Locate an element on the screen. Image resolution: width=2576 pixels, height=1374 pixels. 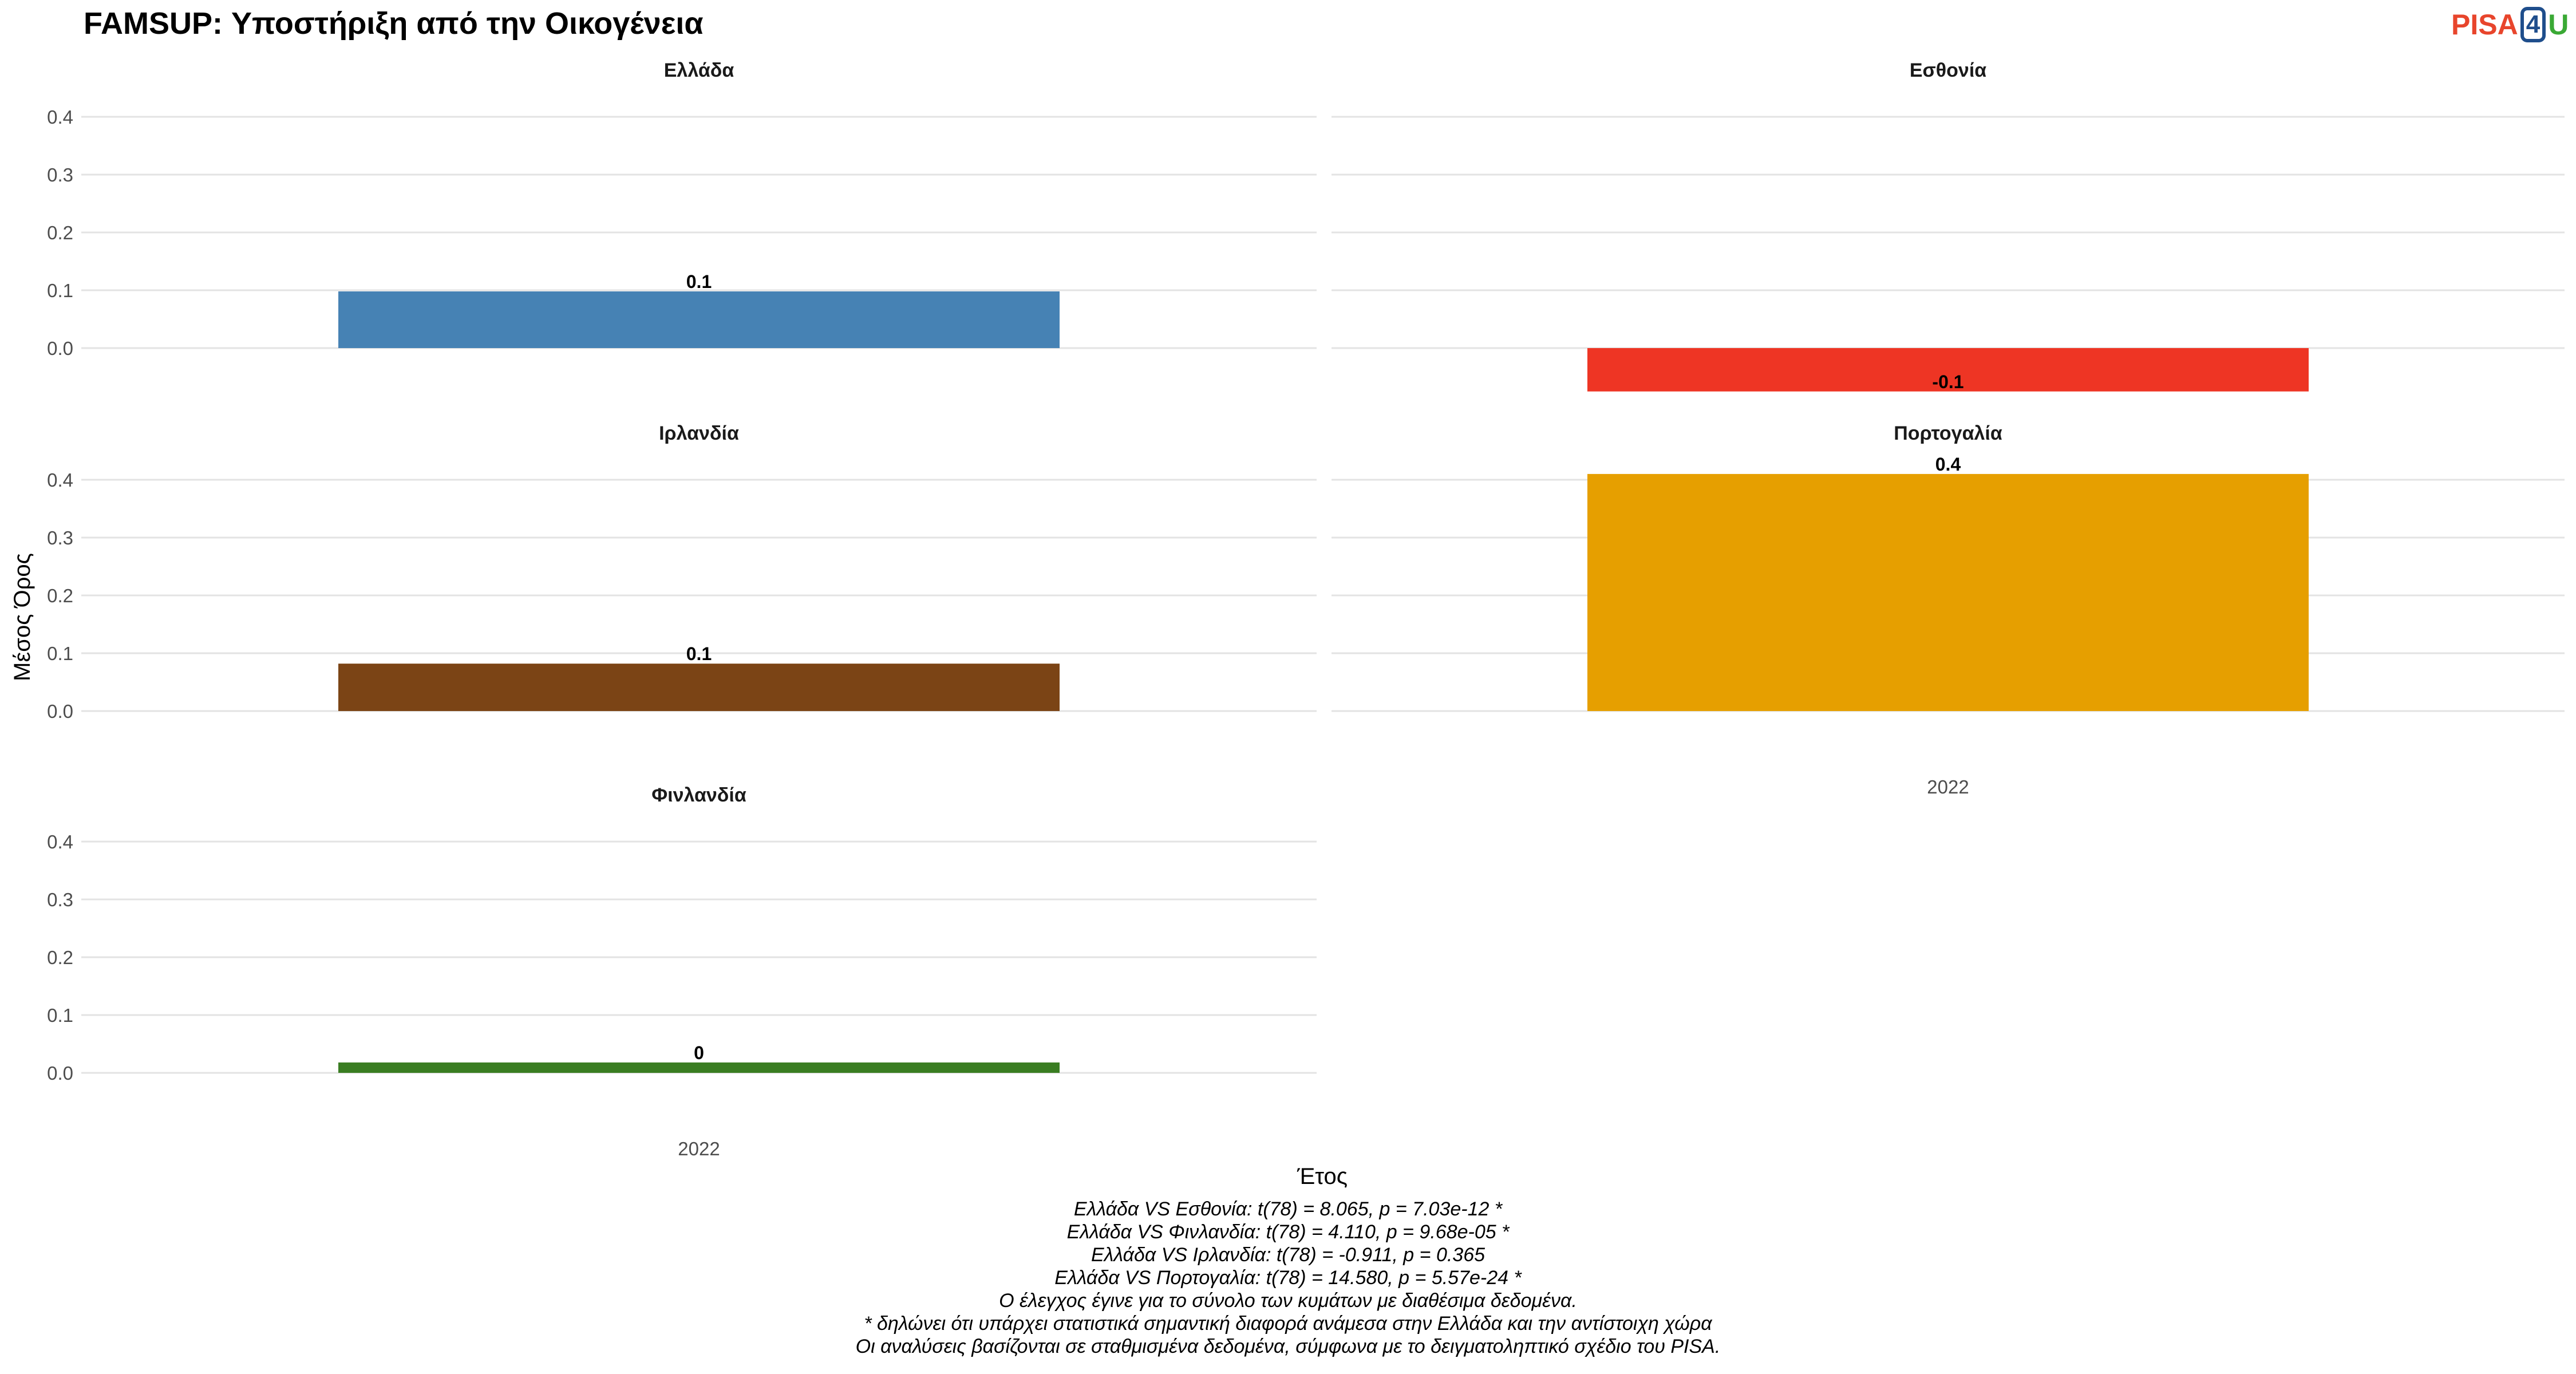
logo-text-u: U is located at coordinates (2558, 25).